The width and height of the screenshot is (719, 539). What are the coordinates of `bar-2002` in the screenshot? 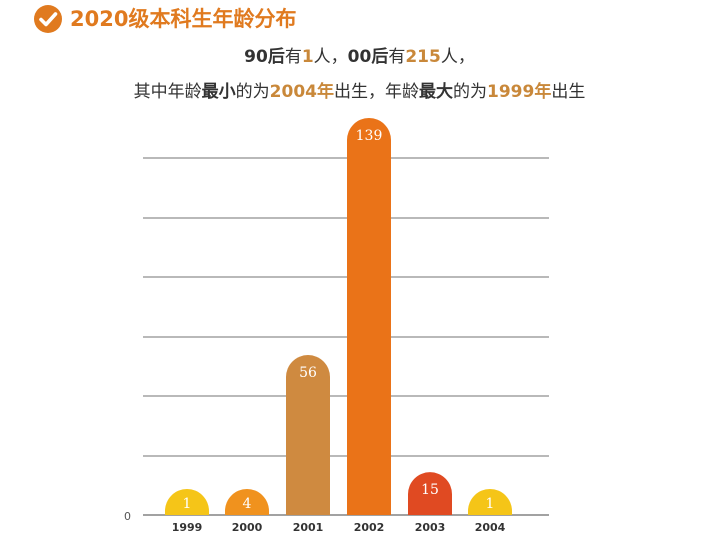 It's located at (369, 316).